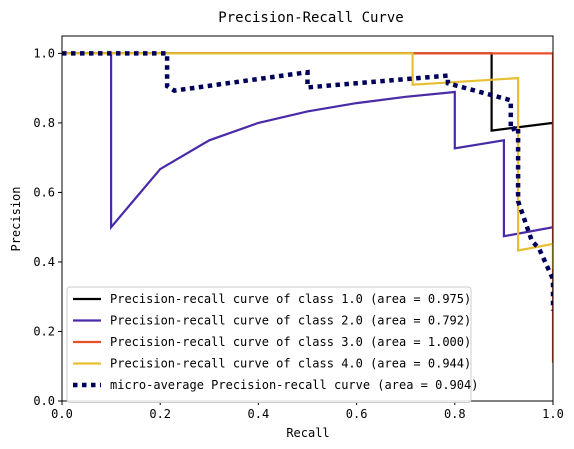 This screenshot has width=574, height=449. Describe the element at coordinates (44, 192) in the screenshot. I see `y-tick-label: 0.6` at that location.